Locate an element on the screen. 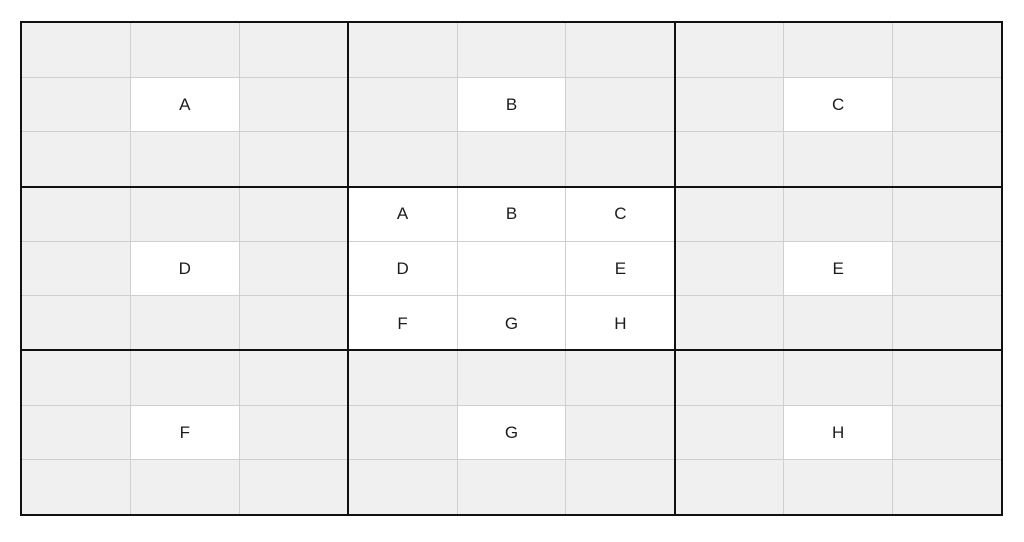 This screenshot has width=1024, height=542. grid-cell-r5-c1 is located at coordinates (184, 323).